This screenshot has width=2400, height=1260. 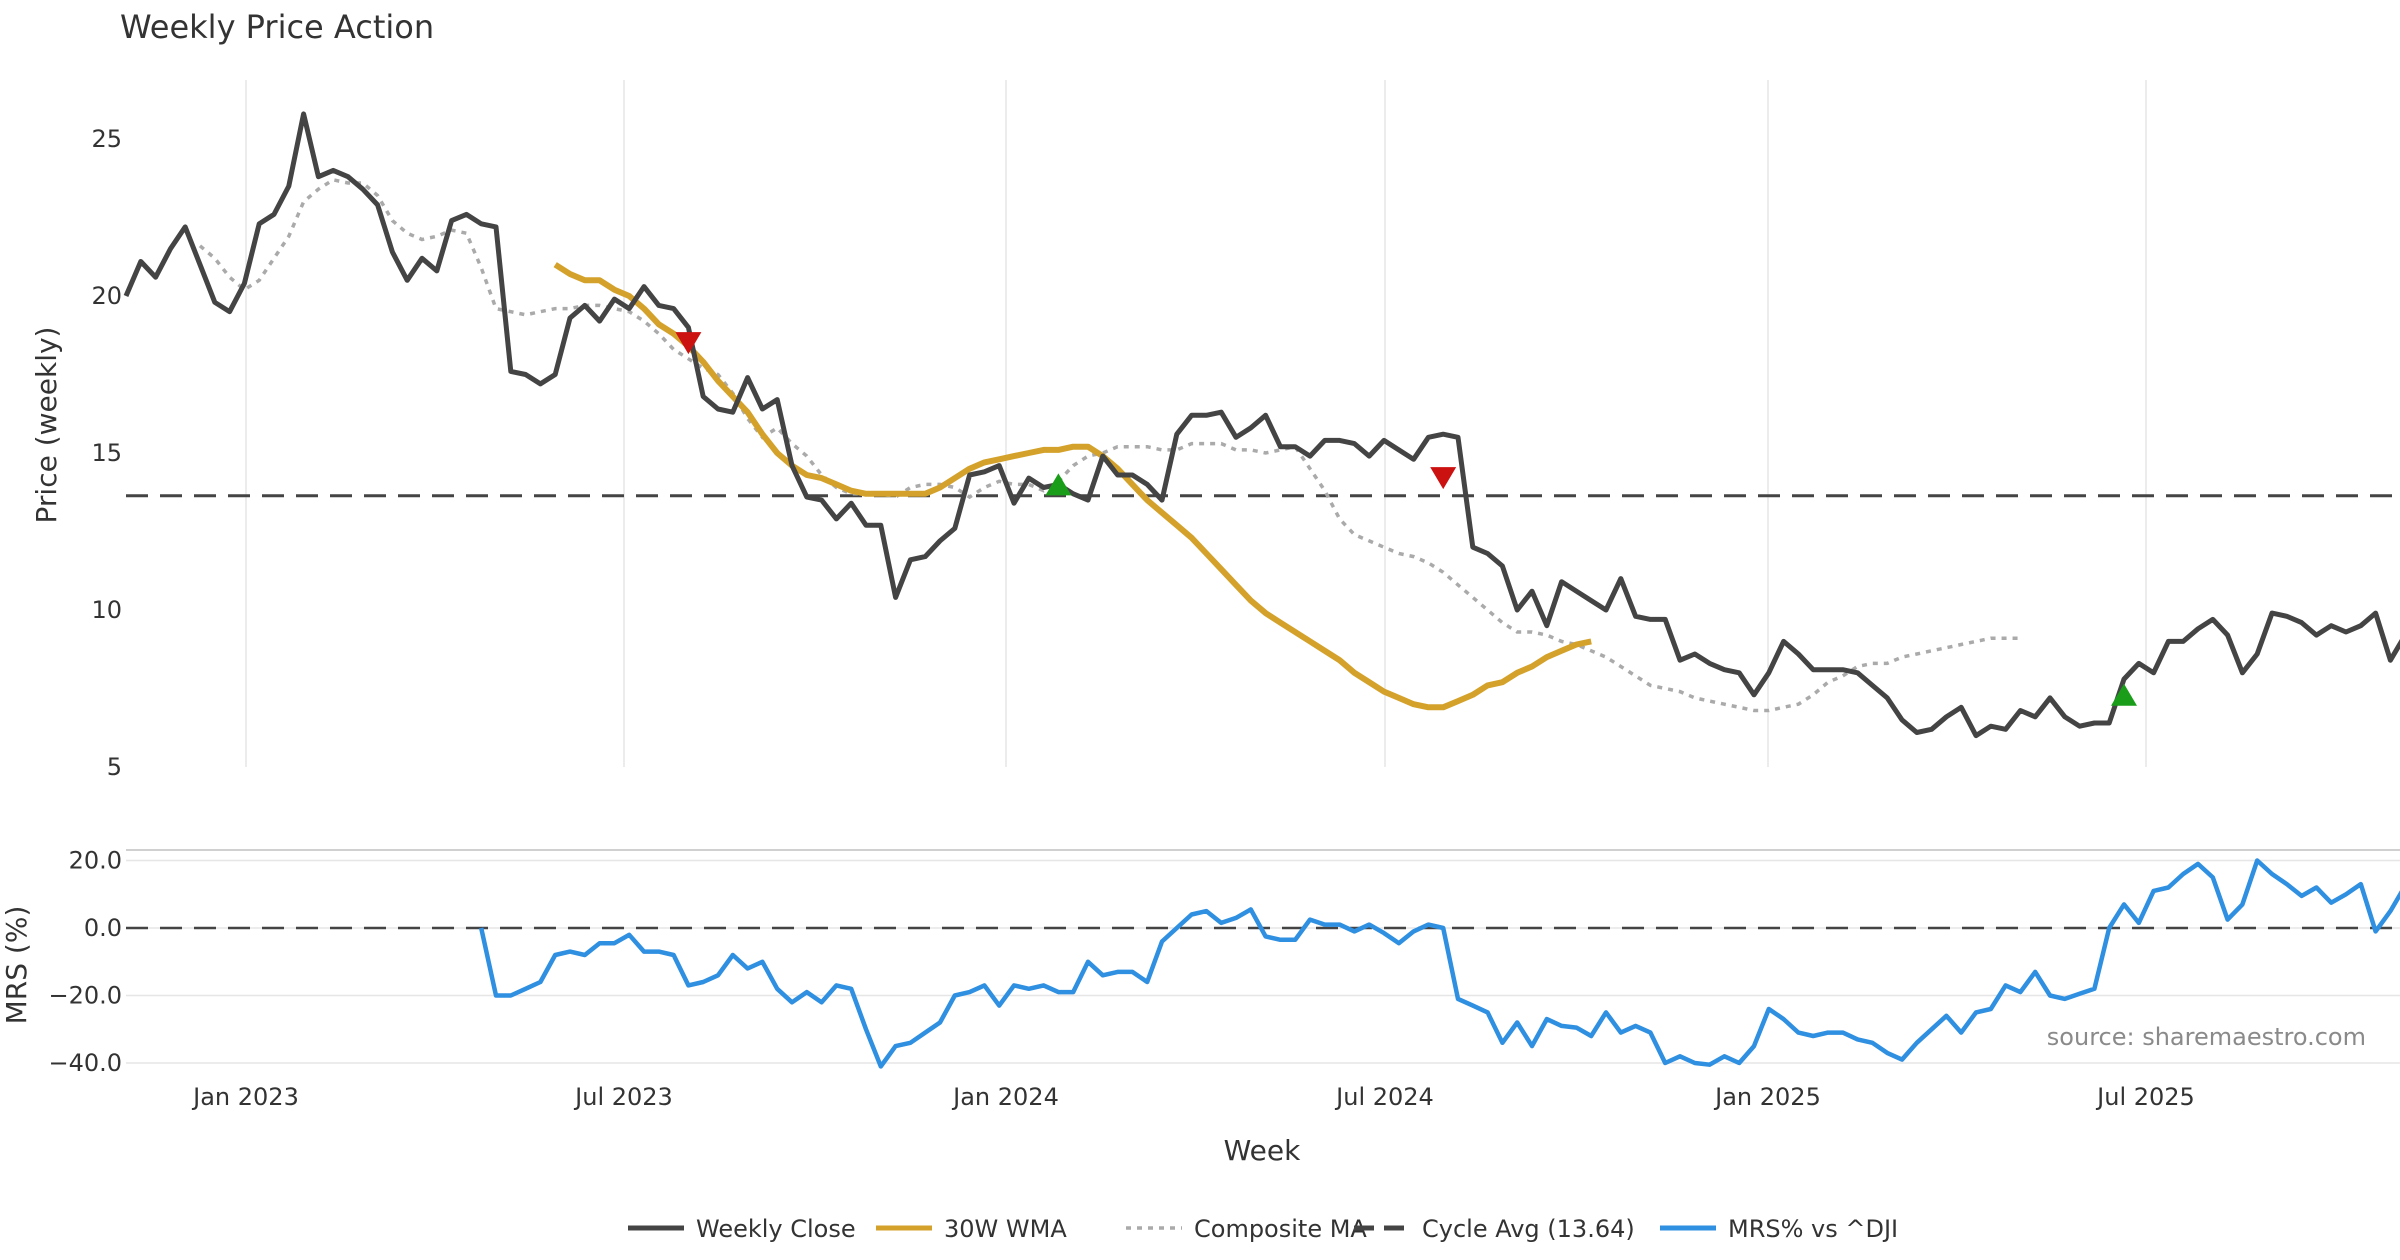 I want to click on legend-label-wma30: 30W WMA, so click(x=1005, y=1229).